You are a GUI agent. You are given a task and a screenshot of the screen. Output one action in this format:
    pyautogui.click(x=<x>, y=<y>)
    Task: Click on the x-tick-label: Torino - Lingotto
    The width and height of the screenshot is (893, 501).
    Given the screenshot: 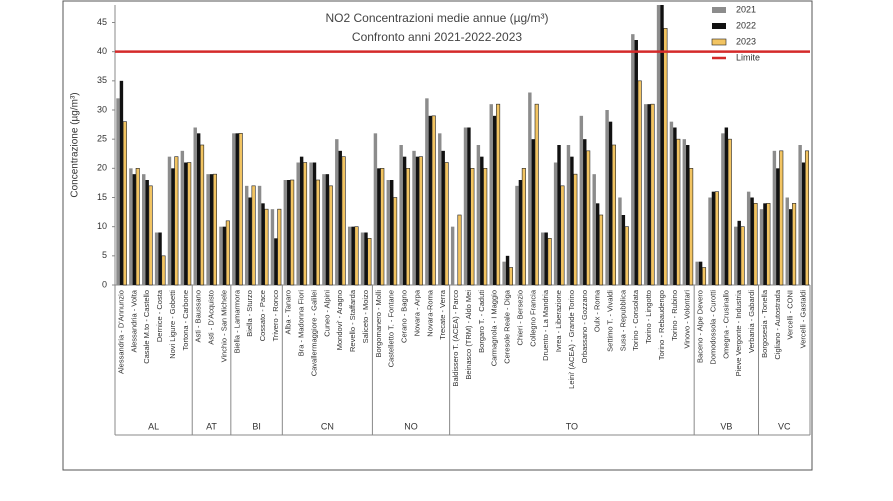 What is the action you would take?
    pyautogui.click(x=648, y=317)
    